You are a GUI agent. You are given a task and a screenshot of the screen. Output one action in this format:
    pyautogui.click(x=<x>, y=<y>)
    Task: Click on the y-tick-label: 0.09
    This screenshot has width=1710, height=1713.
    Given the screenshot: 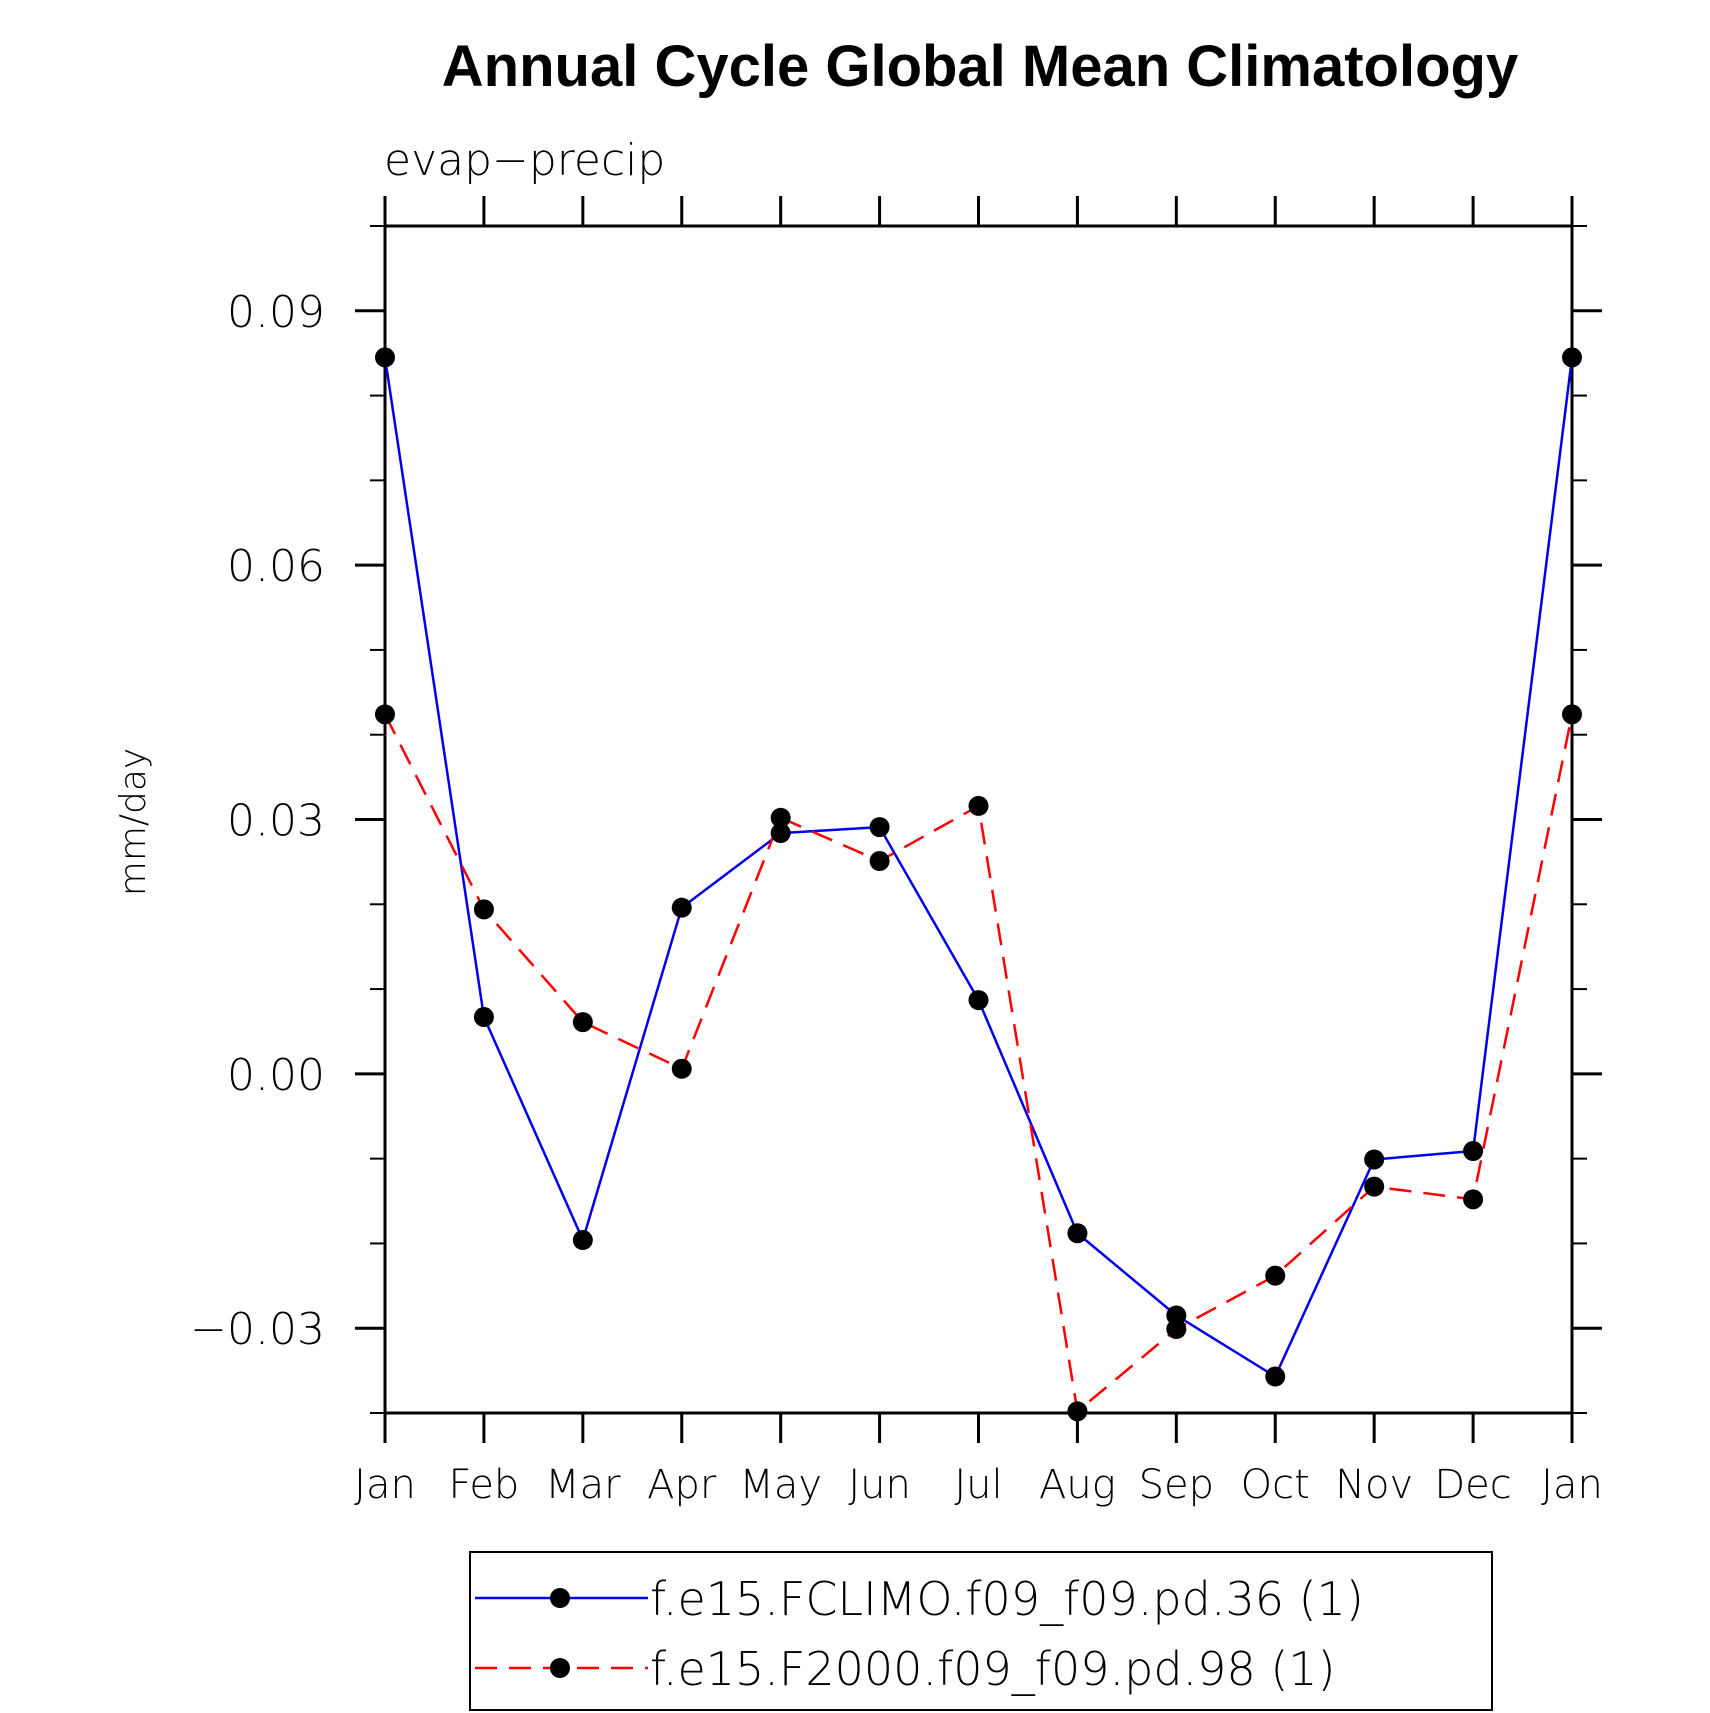 What is the action you would take?
    pyautogui.click(x=276, y=312)
    